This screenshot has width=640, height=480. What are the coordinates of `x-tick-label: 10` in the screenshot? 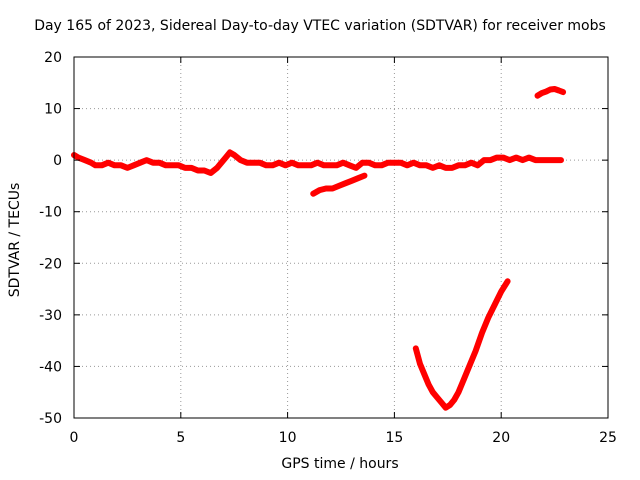 It's located at (288, 438).